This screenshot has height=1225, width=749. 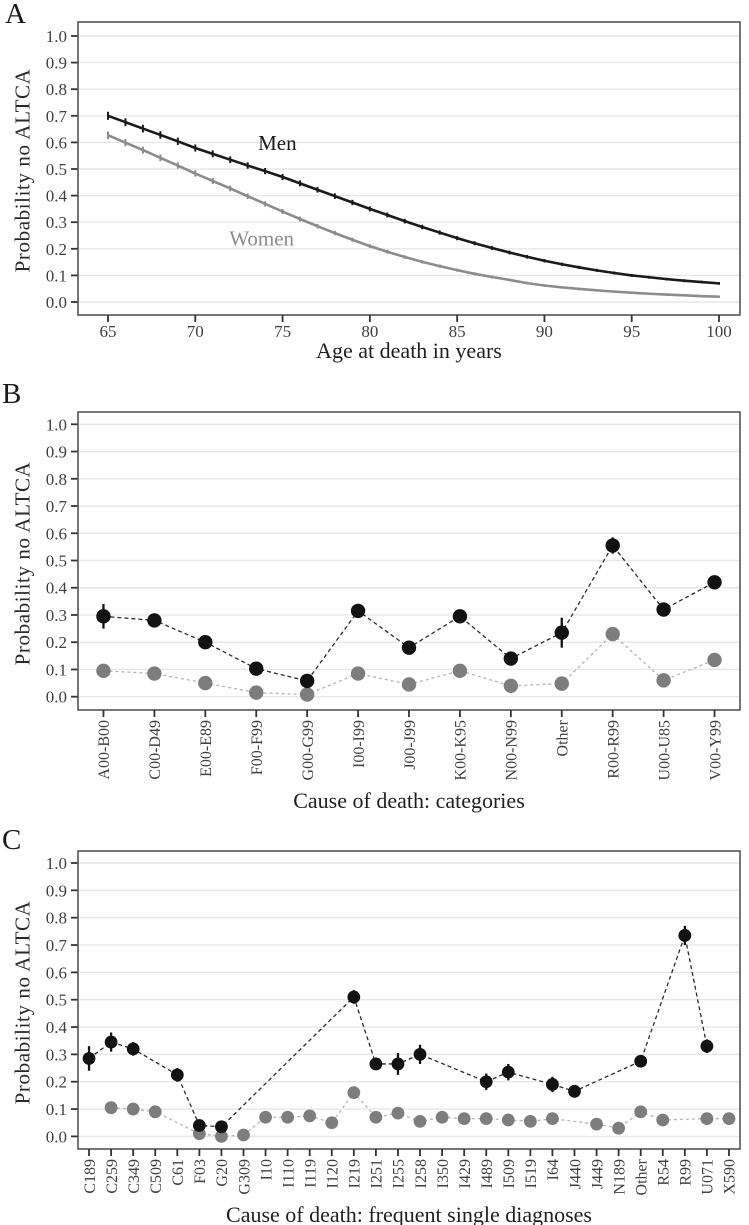 I want to click on x-tick-label: I219, so click(x=355, y=1173).